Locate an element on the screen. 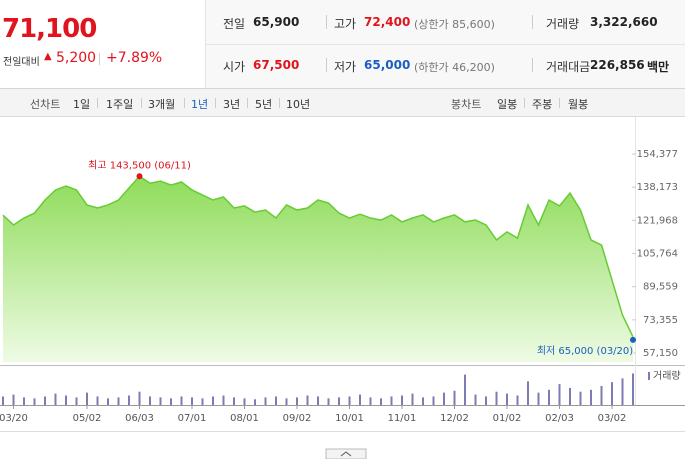 The height and width of the screenshot is (459, 685). y-tick-label: 138,173 is located at coordinates (657, 187).